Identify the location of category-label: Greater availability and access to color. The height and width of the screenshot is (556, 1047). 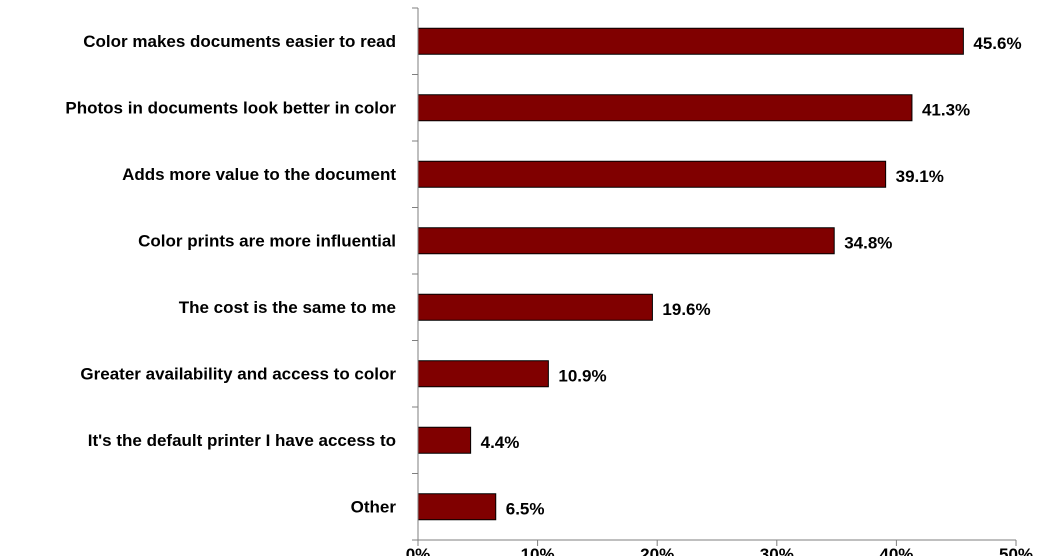
(238, 373).